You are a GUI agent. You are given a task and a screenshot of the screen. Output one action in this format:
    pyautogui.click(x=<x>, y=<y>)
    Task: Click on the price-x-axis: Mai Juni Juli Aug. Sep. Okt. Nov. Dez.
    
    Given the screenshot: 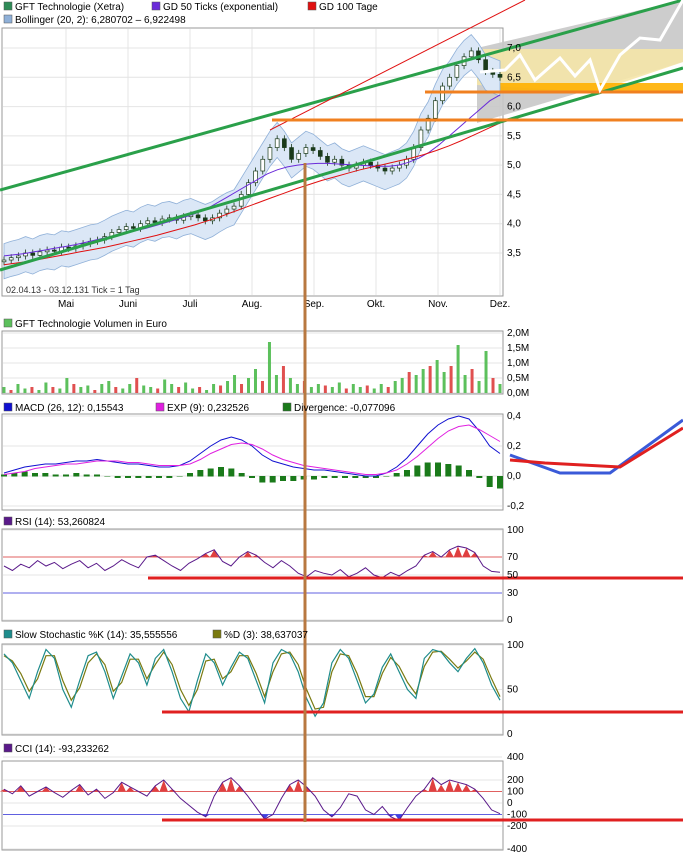 What is the action you would take?
    pyautogui.click(x=284, y=304)
    